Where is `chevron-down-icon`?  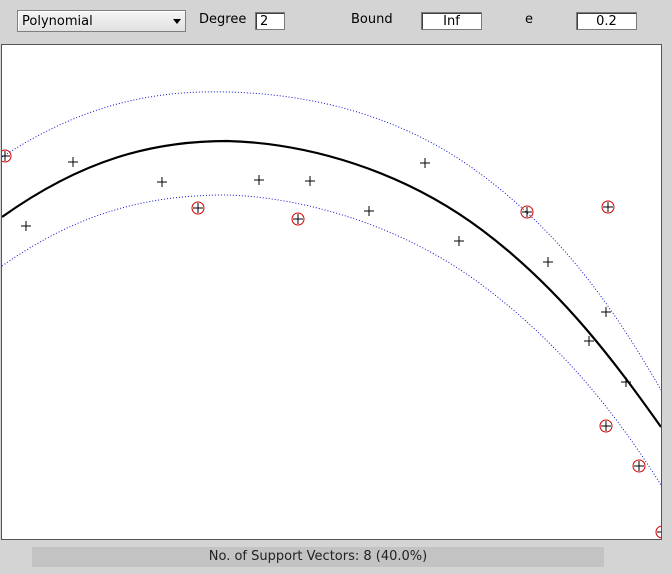 chevron-down-icon is located at coordinates (177, 21).